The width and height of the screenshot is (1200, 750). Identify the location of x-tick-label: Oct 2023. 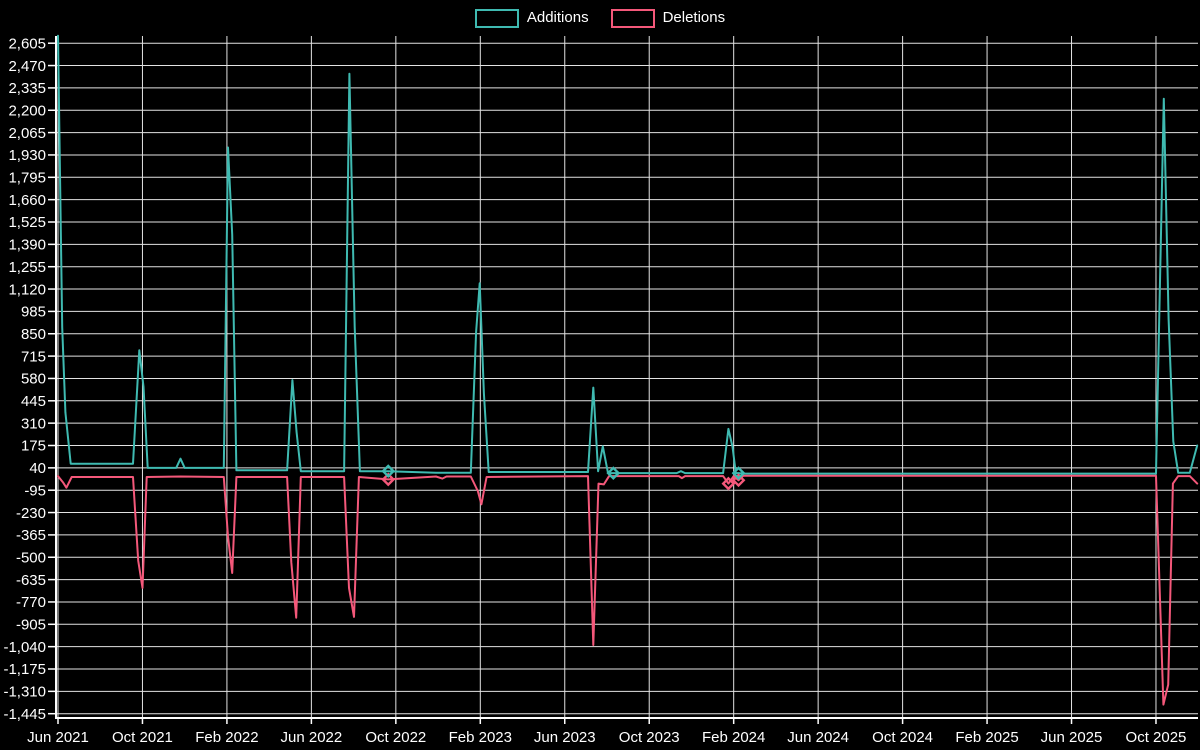
(649, 737).